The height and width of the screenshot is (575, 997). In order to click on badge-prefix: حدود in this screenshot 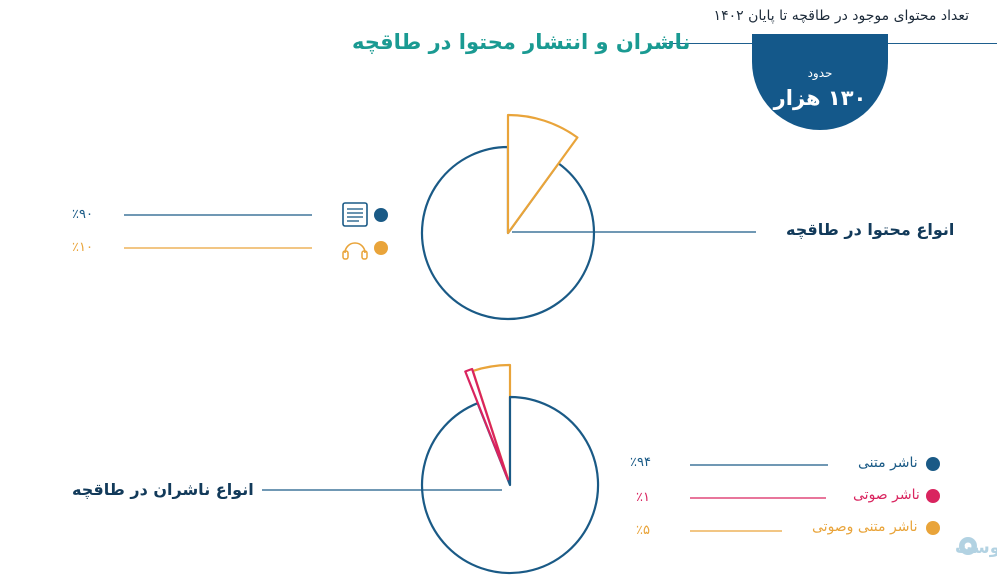, I will do `click(820, 73)`.